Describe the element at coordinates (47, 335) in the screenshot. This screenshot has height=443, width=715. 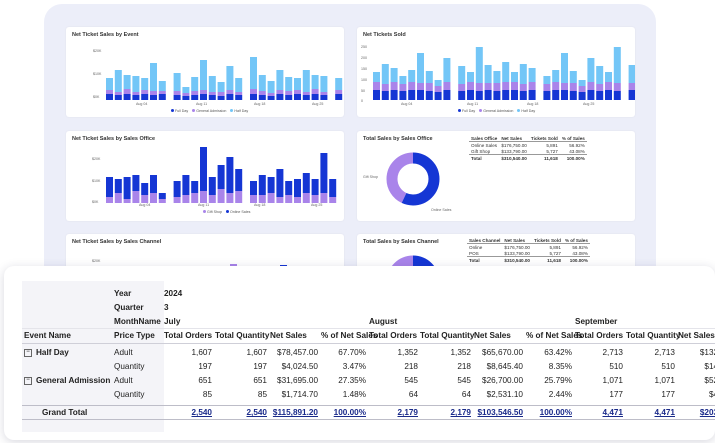
I see `event-name-header: Event Name` at that location.